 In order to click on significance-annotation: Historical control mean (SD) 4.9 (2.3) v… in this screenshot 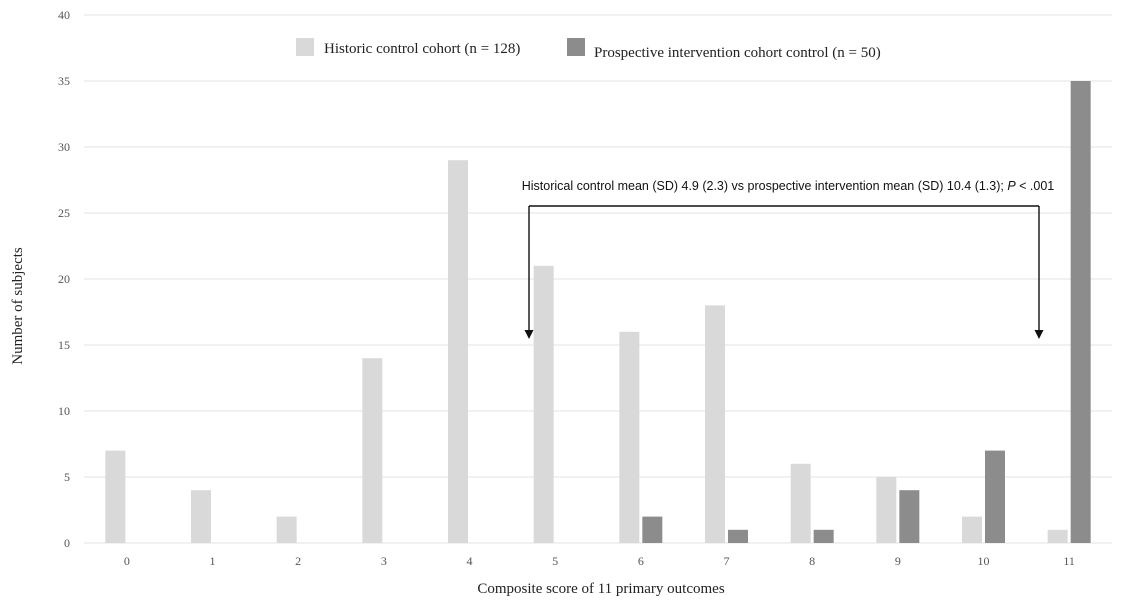, I will do `click(788, 259)`.